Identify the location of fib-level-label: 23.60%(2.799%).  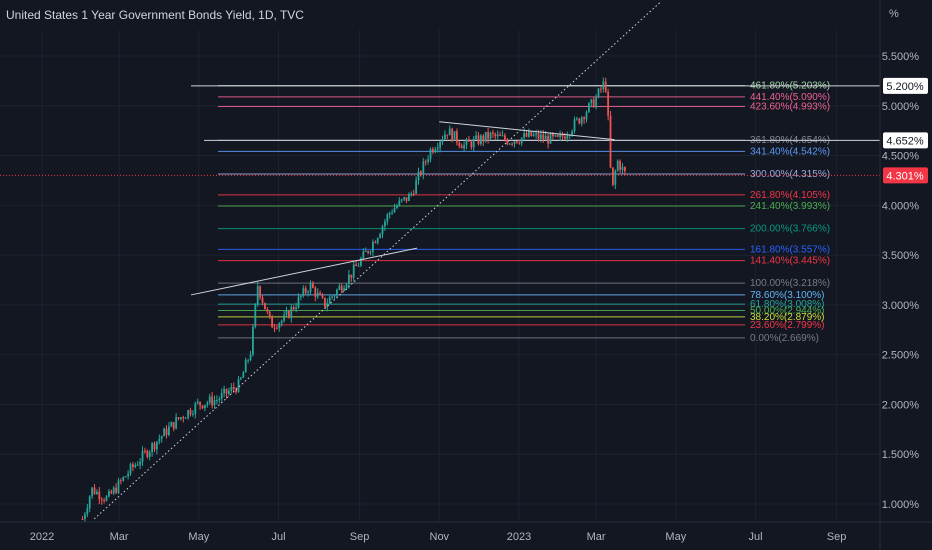
(787, 325).